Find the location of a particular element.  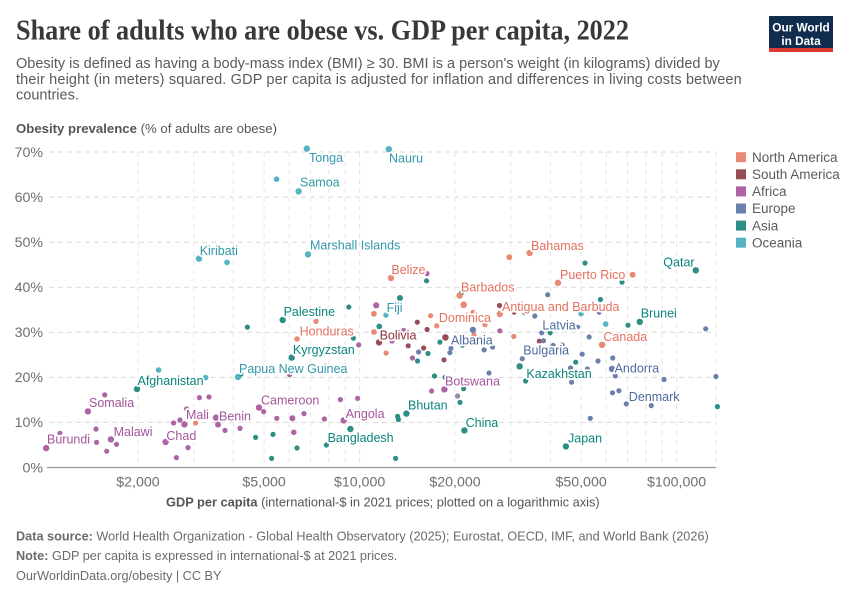

svg-text: Honduras is located at coordinates (327, 332).